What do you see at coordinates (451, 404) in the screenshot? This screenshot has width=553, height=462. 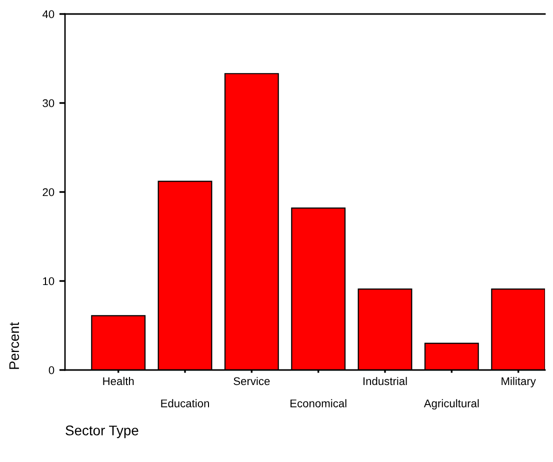 I see `x-tick-label: Agricultural` at bounding box center [451, 404].